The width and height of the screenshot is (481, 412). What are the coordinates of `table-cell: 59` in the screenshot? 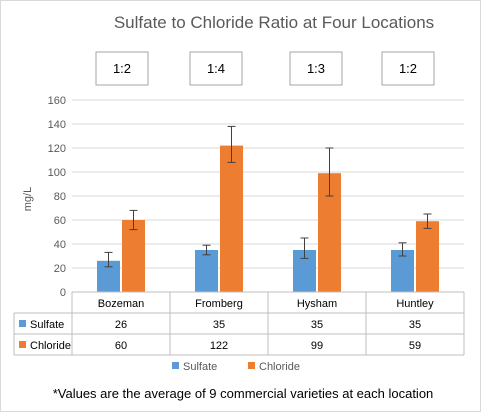 It's located at (415, 346).